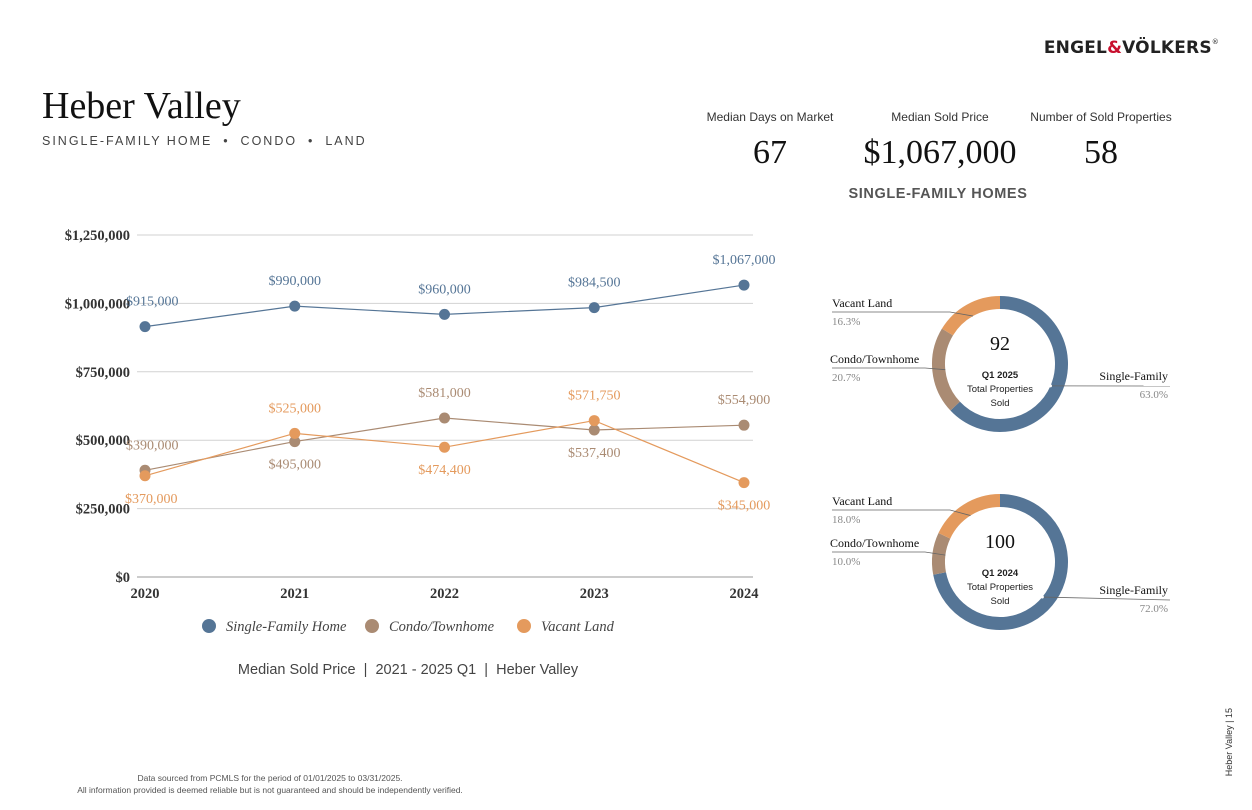 The width and height of the screenshot is (1252, 810). Describe the element at coordinates (1000, 344) in the screenshot. I see `donut-center-value: 92` at that location.